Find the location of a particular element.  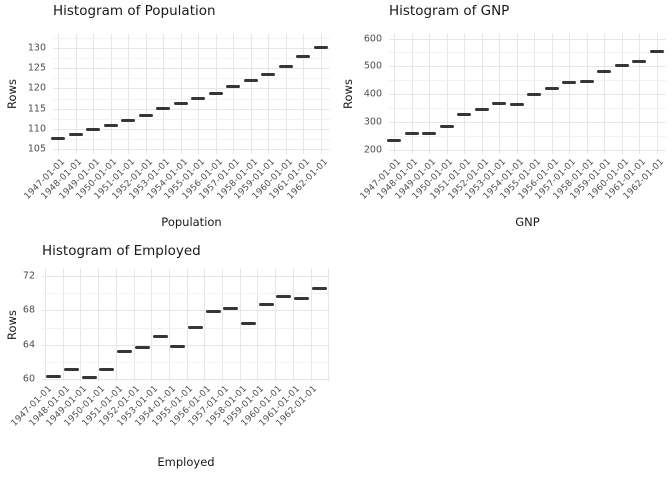

plot-title: Histogram of Population is located at coordinates (134, 11).